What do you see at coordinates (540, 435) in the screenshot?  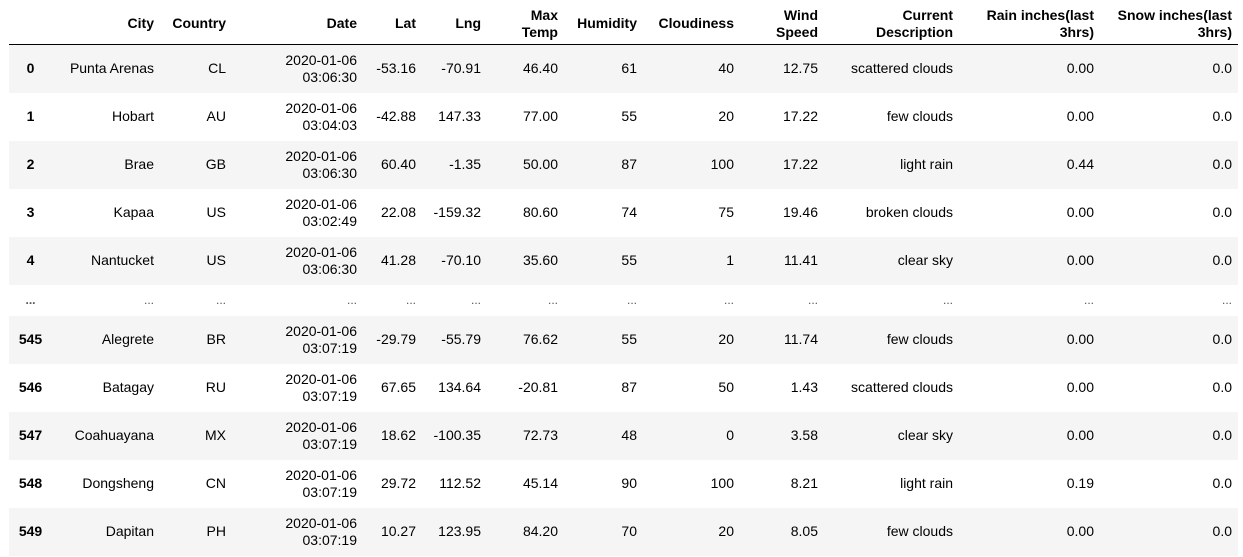 I see `table-cell: 72.73` at bounding box center [540, 435].